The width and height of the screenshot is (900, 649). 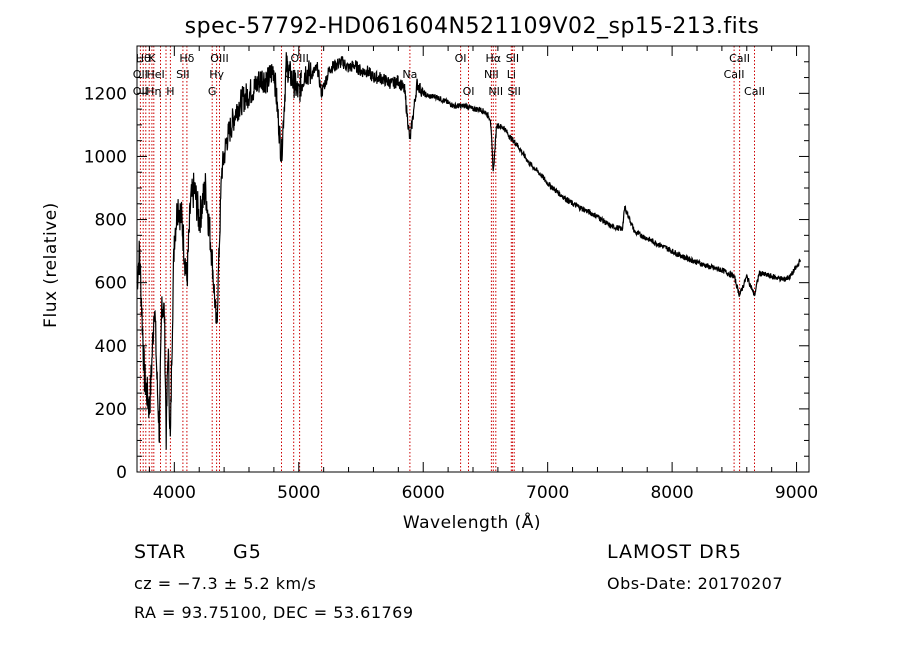 What do you see at coordinates (51, 265) in the screenshot?
I see `y-axis-label: Flux (relative)` at bounding box center [51, 265].